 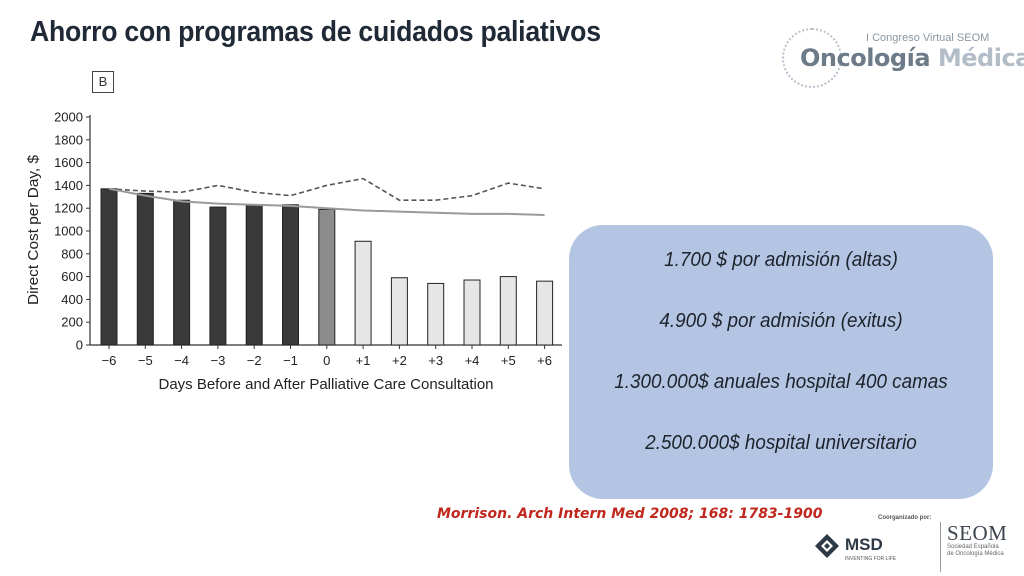 I want to click on x-tick-label: −3, so click(x=217, y=360).